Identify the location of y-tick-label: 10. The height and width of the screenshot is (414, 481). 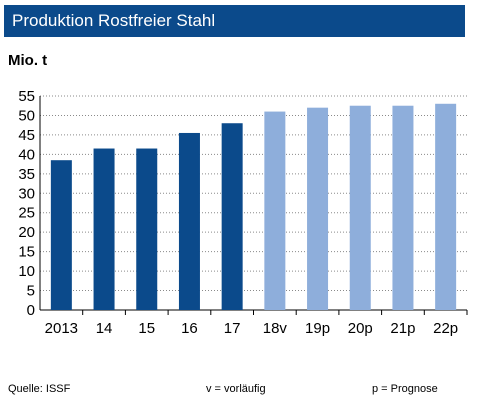
(26, 271).